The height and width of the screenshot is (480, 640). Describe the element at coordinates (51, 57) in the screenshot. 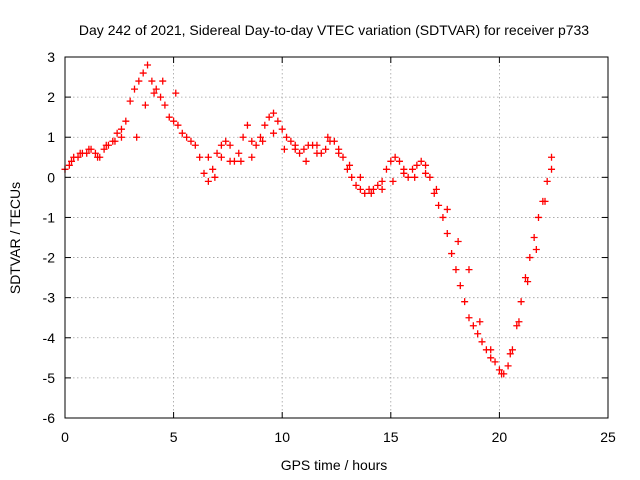

I see `y-tick-label: 3` at that location.